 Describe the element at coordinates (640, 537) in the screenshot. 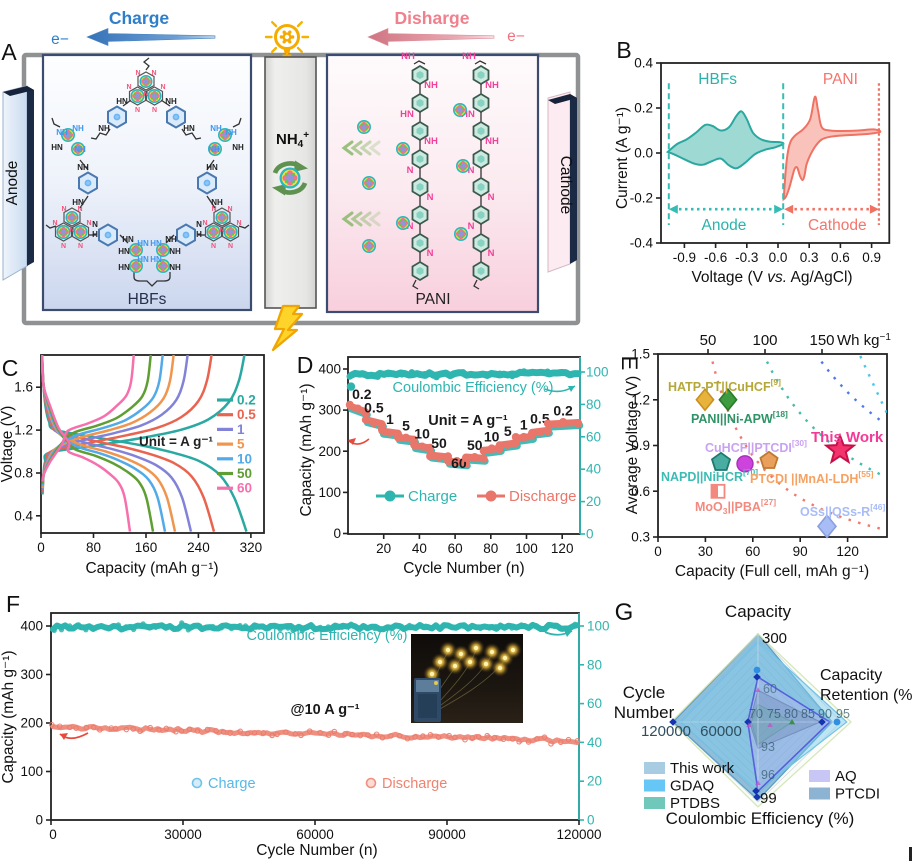

I see `svg-text: 0.3` at that location.